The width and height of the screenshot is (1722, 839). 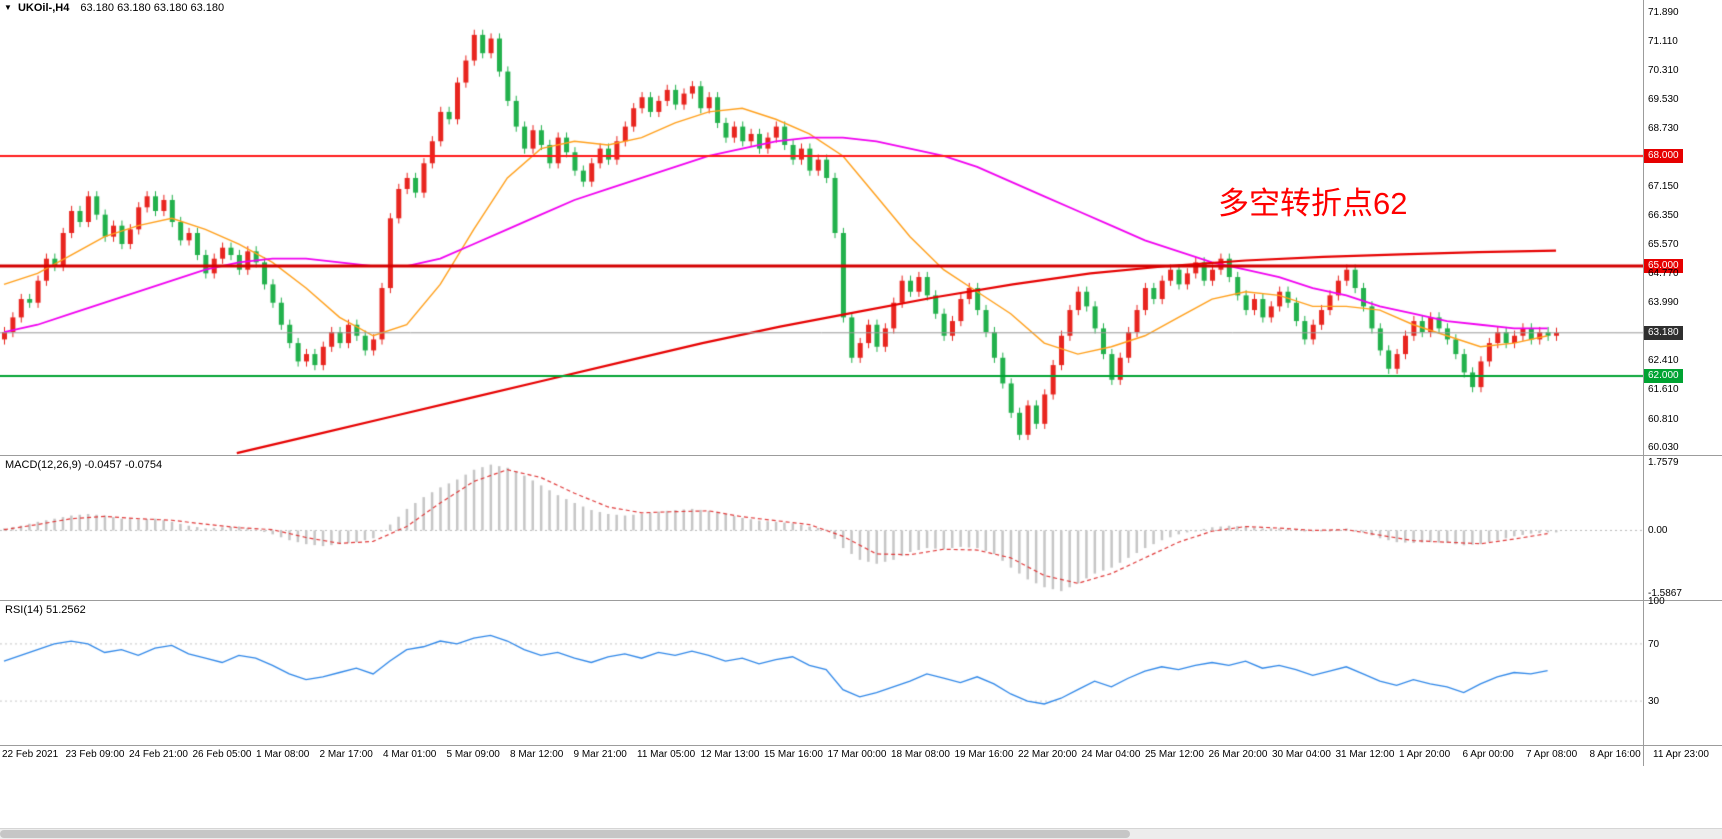 What do you see at coordinates (1238, 754) in the screenshot?
I see `time-axis-label: 26 Mar 20:00` at bounding box center [1238, 754].